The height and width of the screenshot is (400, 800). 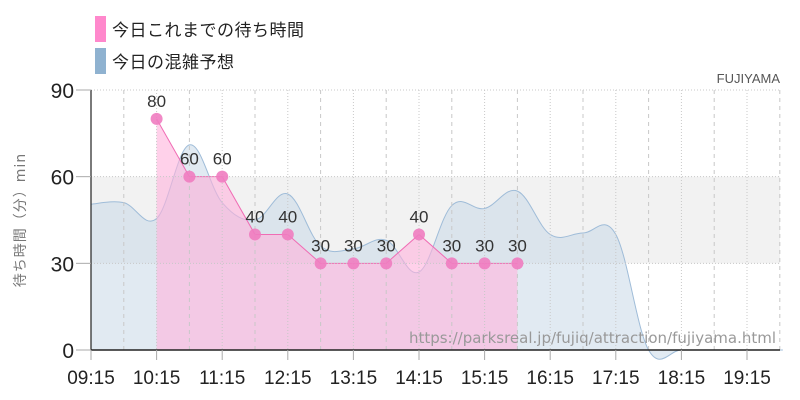 I want to click on x-tick-label: 15:15, so click(x=485, y=378).